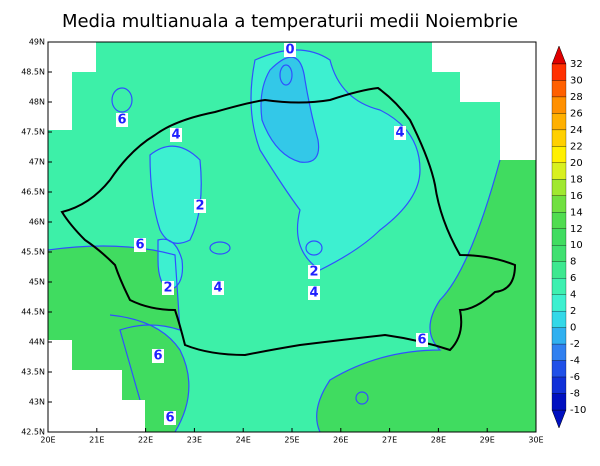 This screenshot has height=466, width=600. I want to click on colorbar-label: 10, so click(576, 245).